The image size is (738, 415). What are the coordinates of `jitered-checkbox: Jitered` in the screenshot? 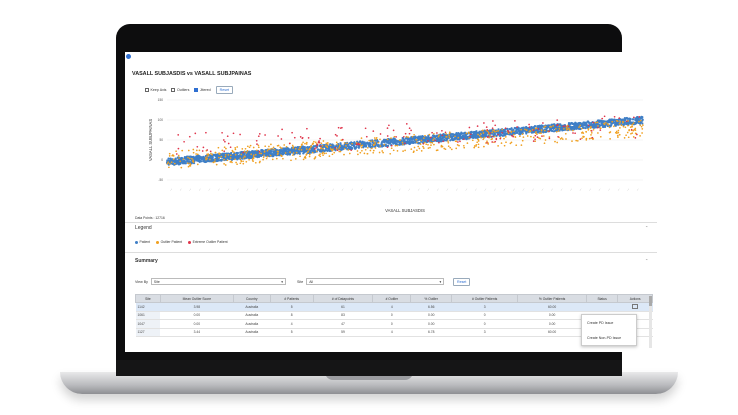 It's located at (202, 90).